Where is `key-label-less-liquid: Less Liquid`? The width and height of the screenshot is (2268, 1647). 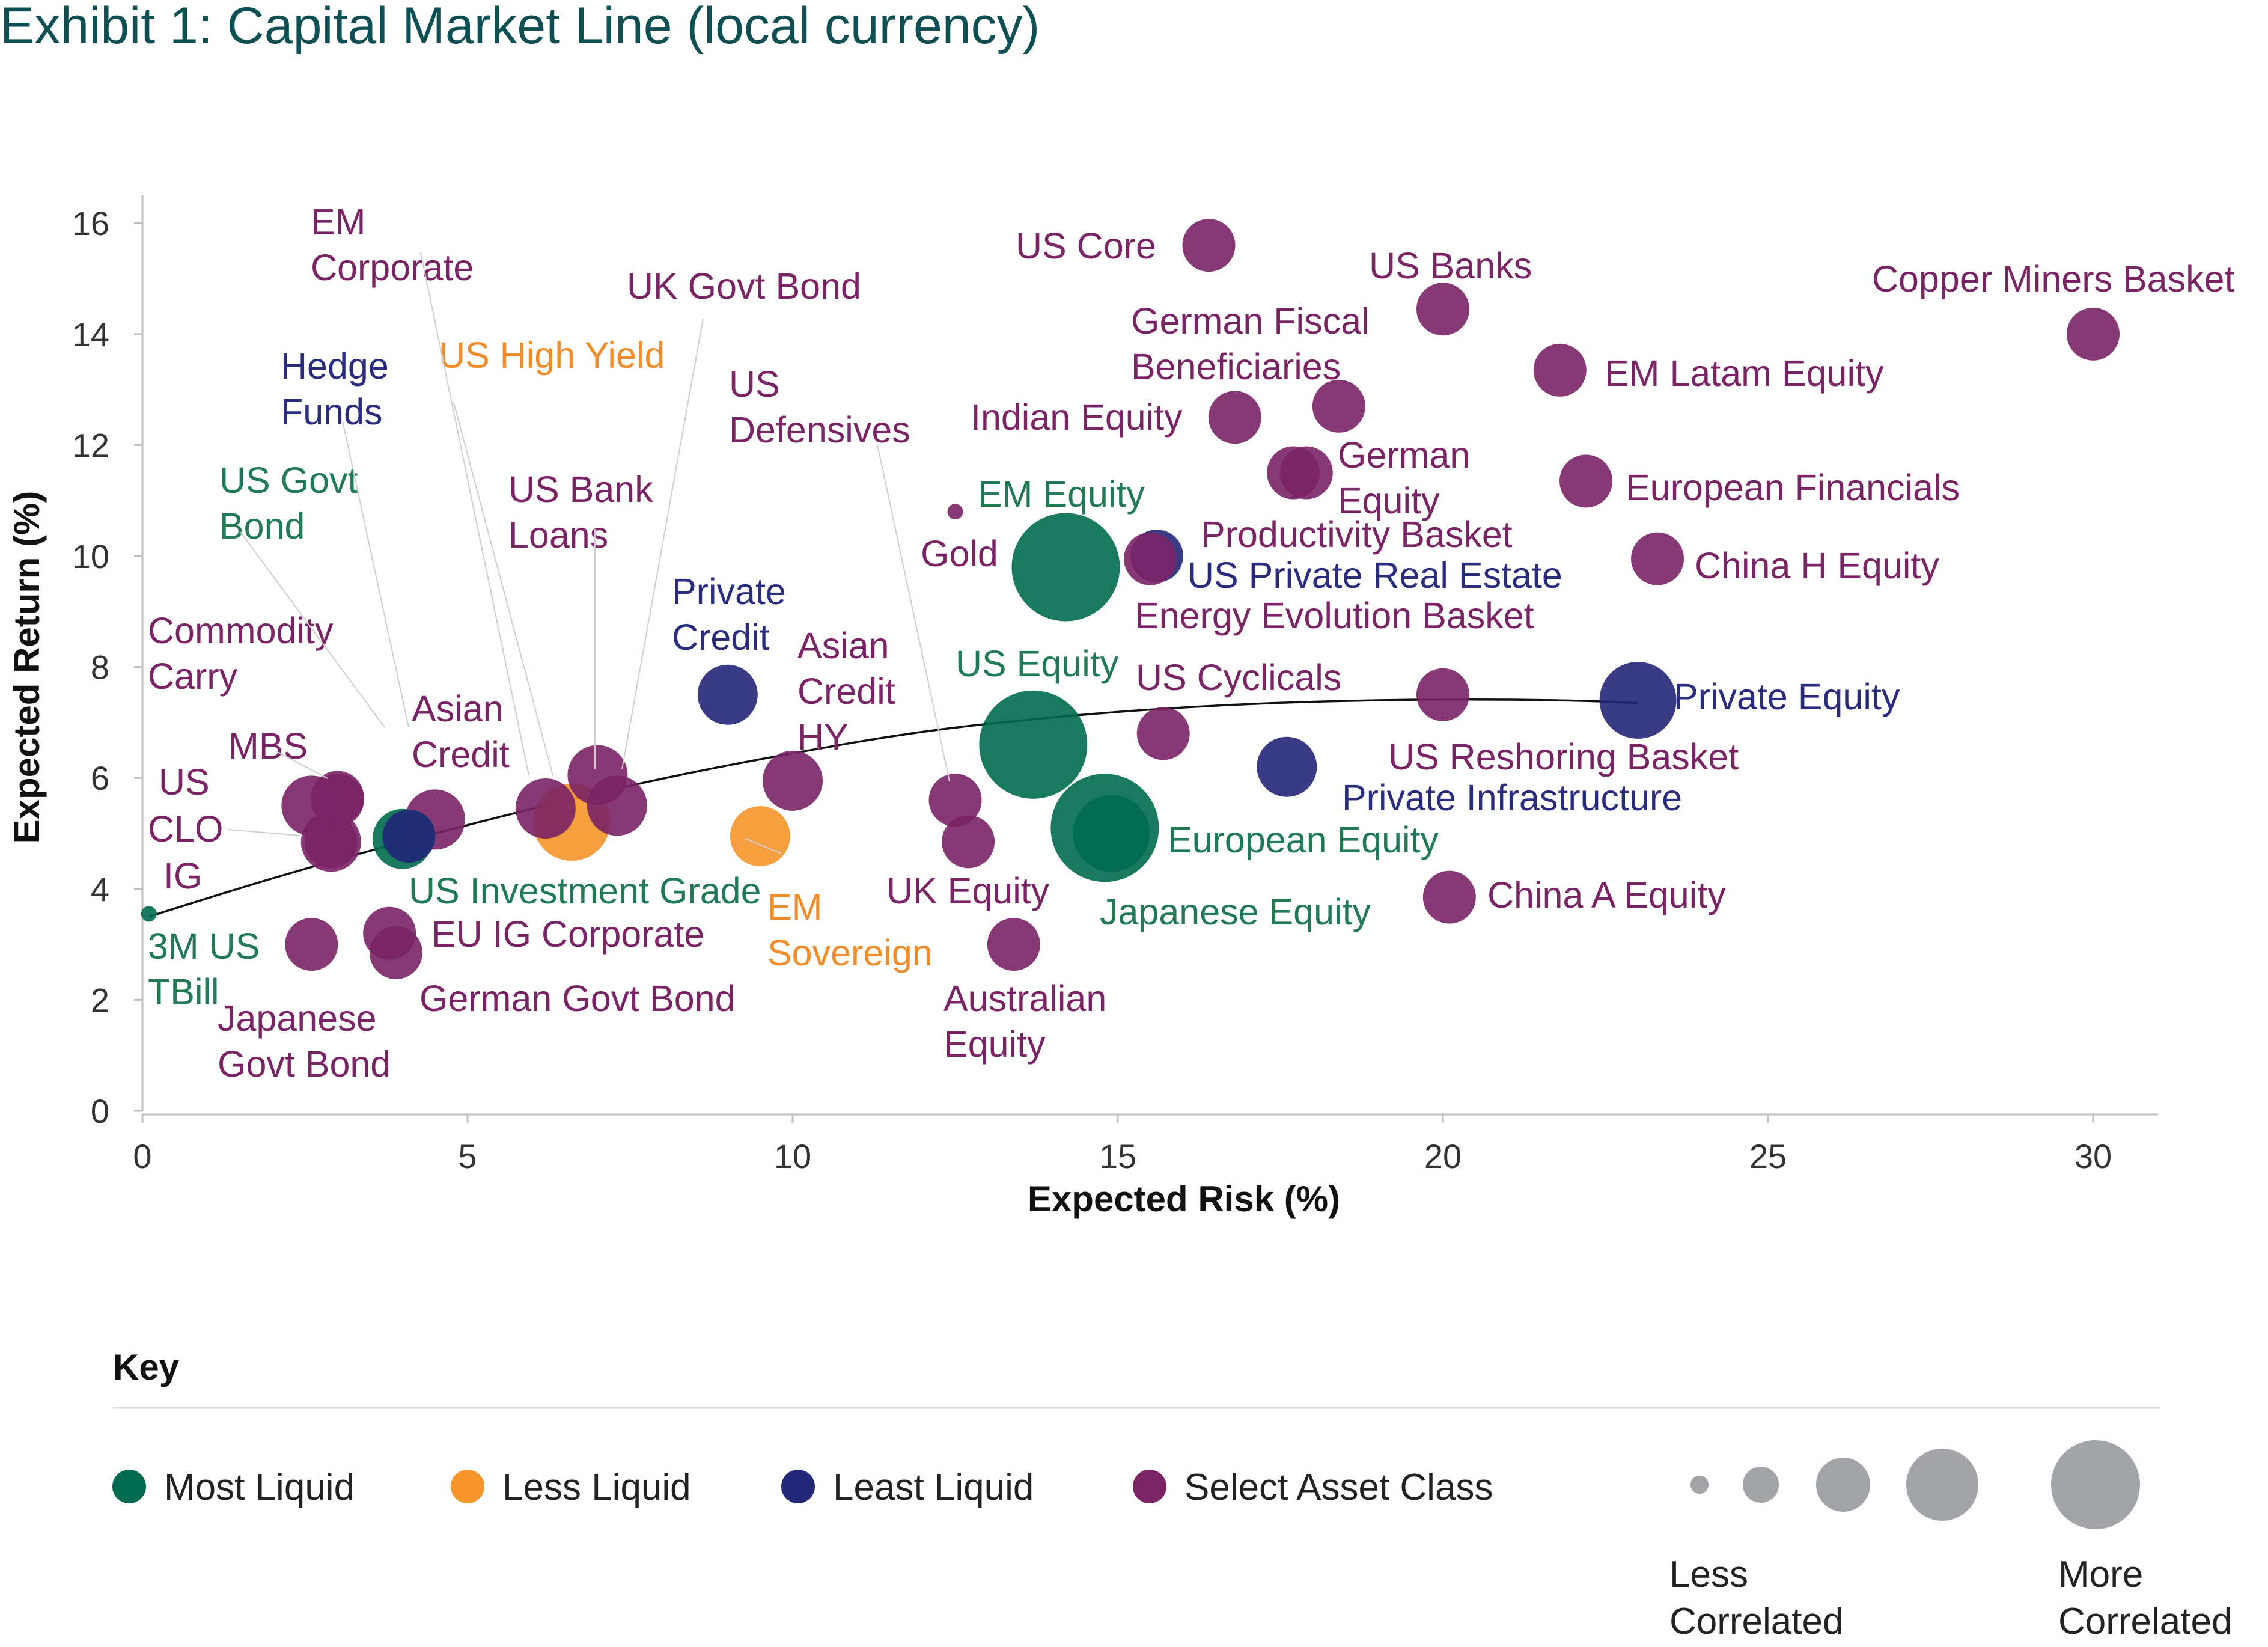
key-label-less-liquid: Less Liquid is located at coordinates (596, 1487).